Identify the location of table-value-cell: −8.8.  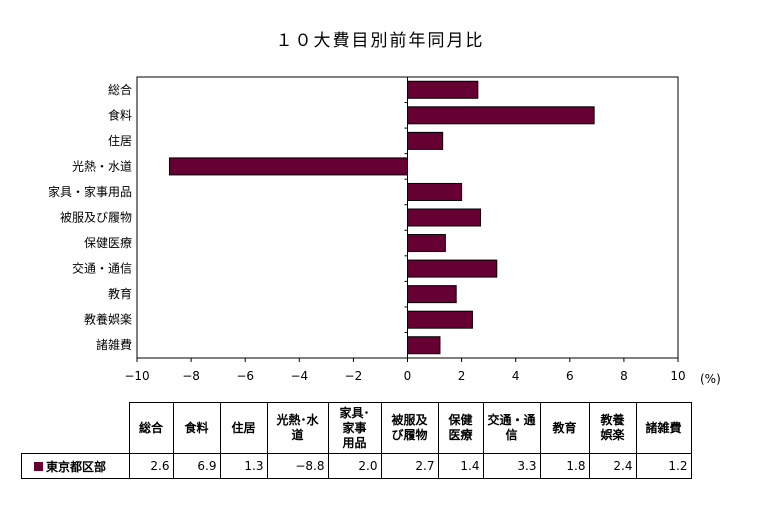
(297, 466).